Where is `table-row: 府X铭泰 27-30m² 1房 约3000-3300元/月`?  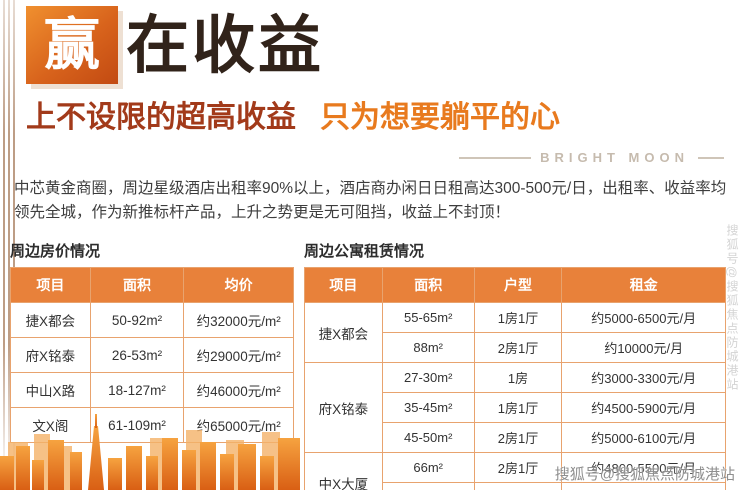 table-row: 府X铭泰 27-30m² 1房 约3000-3300元/月 is located at coordinates (515, 407).